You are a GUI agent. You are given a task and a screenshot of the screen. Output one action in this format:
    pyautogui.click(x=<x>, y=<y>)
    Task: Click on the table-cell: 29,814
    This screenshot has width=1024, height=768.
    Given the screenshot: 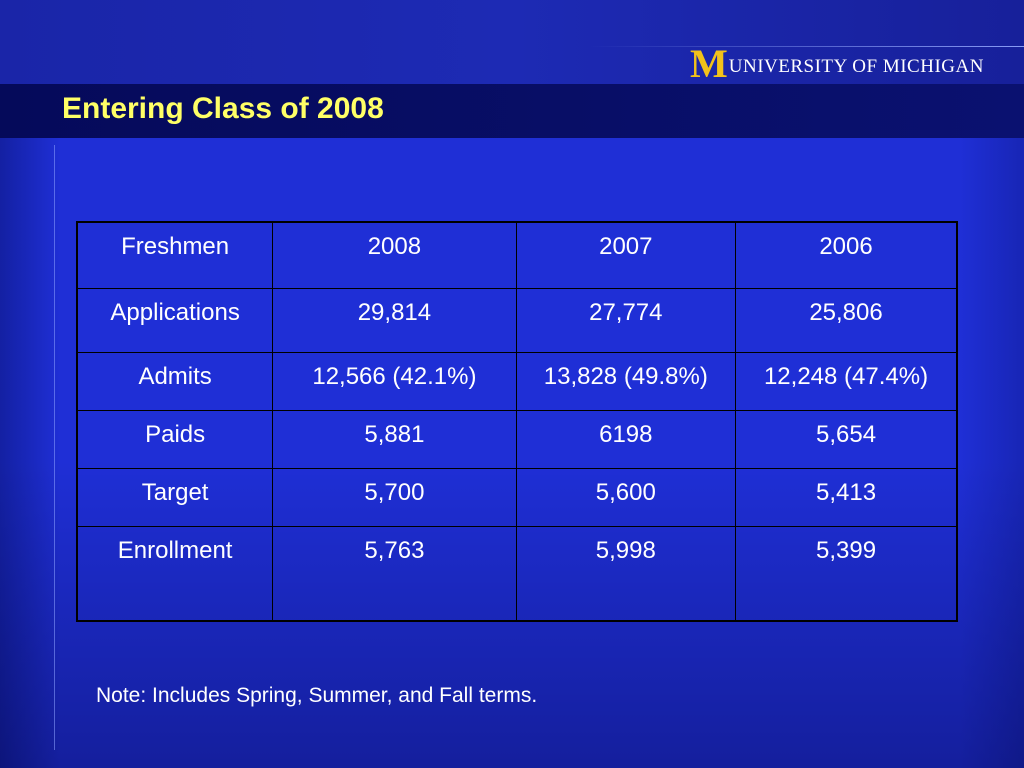 What is the action you would take?
    pyautogui.click(x=394, y=320)
    